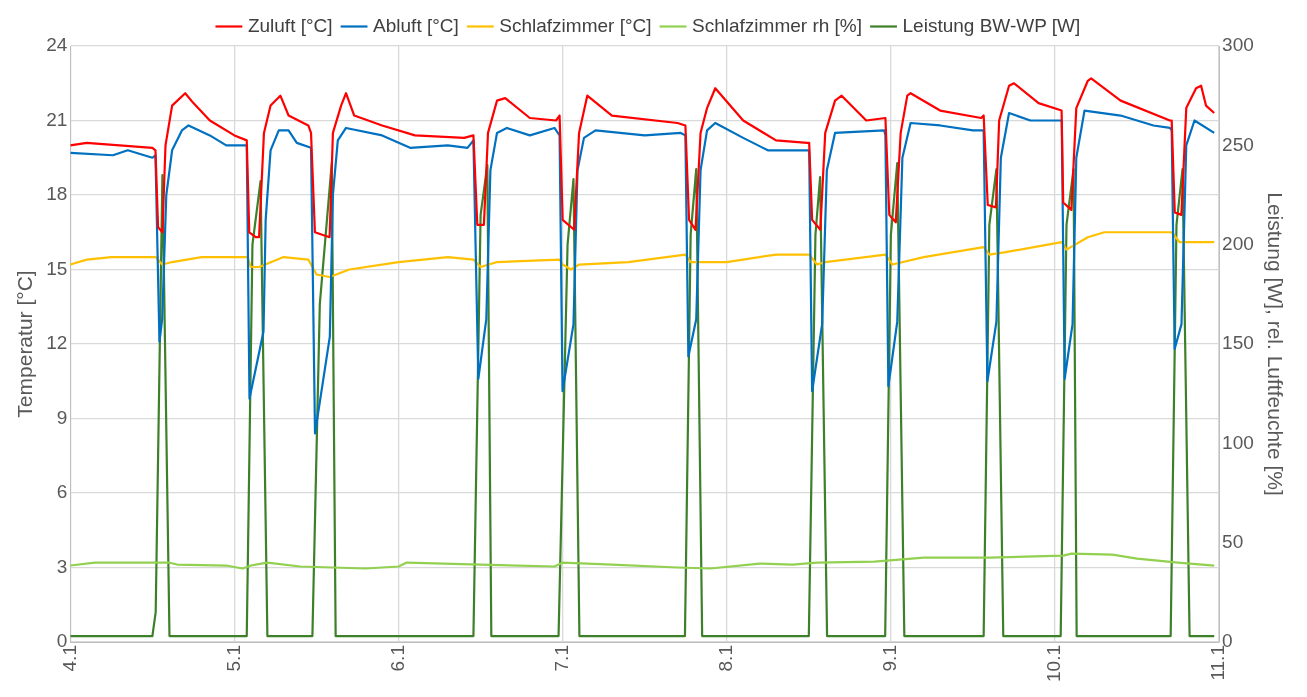 The width and height of the screenshot is (1307, 697). Describe the element at coordinates (561, 658) in the screenshot. I see `x-tick-label: 7.1` at that location.